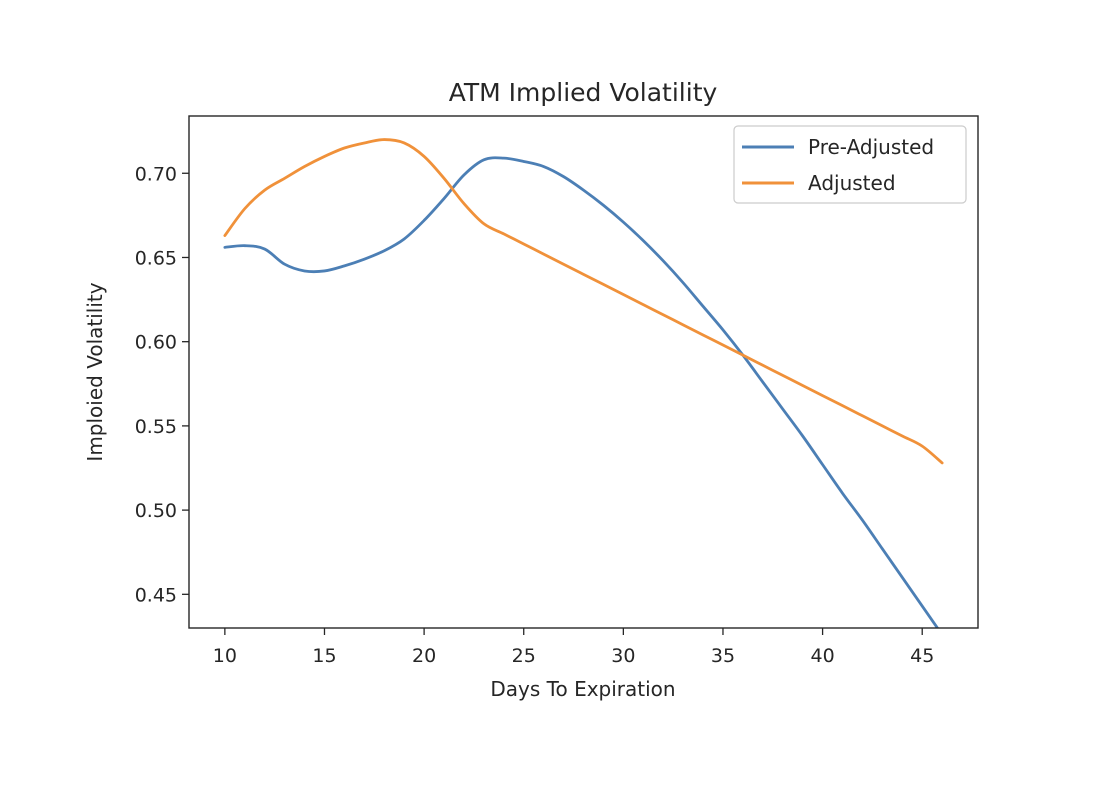 This screenshot has width=1094, height=800. Describe the element at coordinates (156, 258) in the screenshot. I see `y-tick-label: 0.65` at that location.